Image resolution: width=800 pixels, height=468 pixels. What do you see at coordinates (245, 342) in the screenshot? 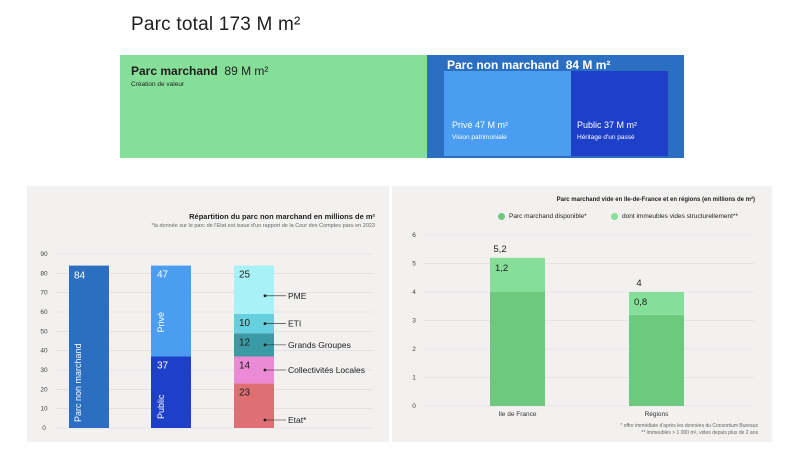
I see `bar-value-label: 12` at bounding box center [245, 342].